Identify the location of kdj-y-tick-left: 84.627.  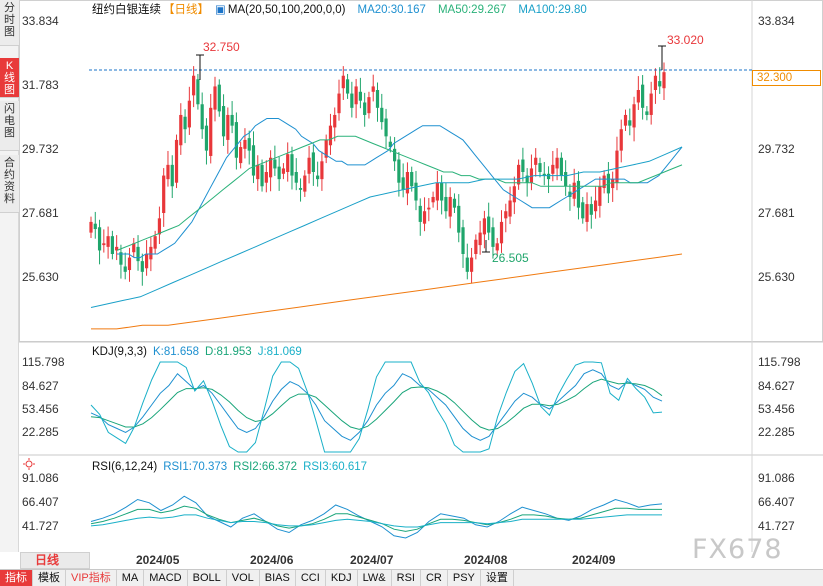
(40, 386).